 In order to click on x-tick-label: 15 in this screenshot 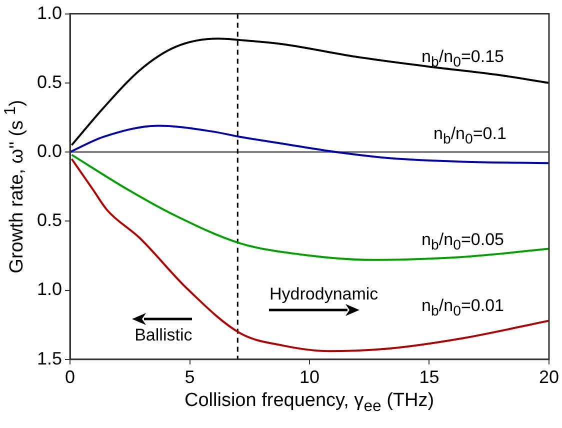, I will do `click(429, 377)`.